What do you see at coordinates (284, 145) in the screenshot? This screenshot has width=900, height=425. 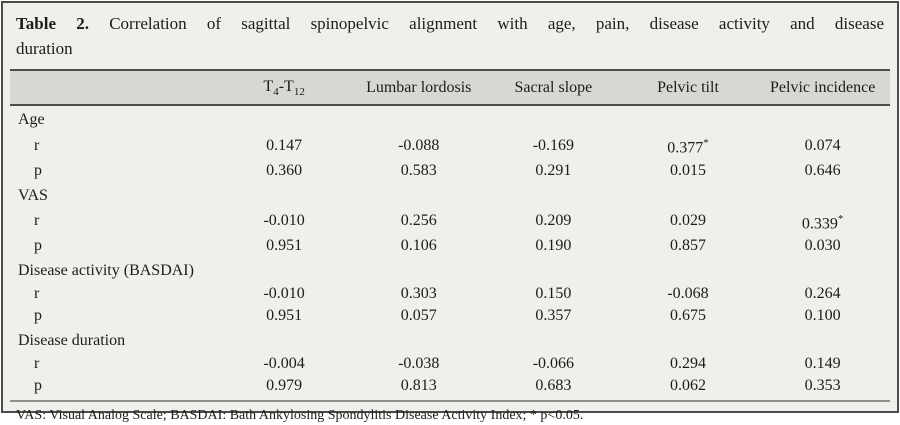 I see `value-cell: 0.147` at bounding box center [284, 145].